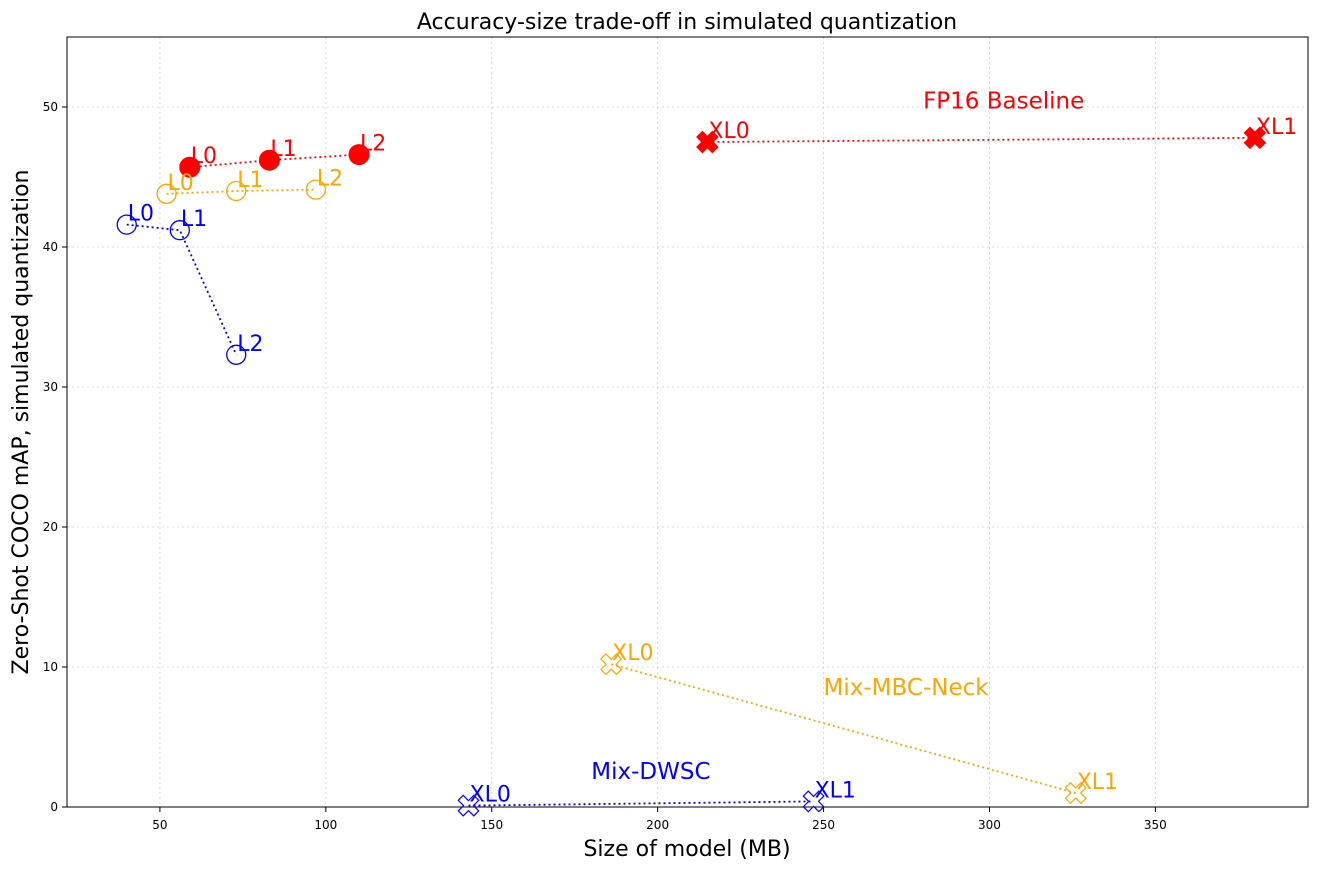  What do you see at coordinates (50, 667) in the screenshot?
I see `y-tick-label: 10` at bounding box center [50, 667].